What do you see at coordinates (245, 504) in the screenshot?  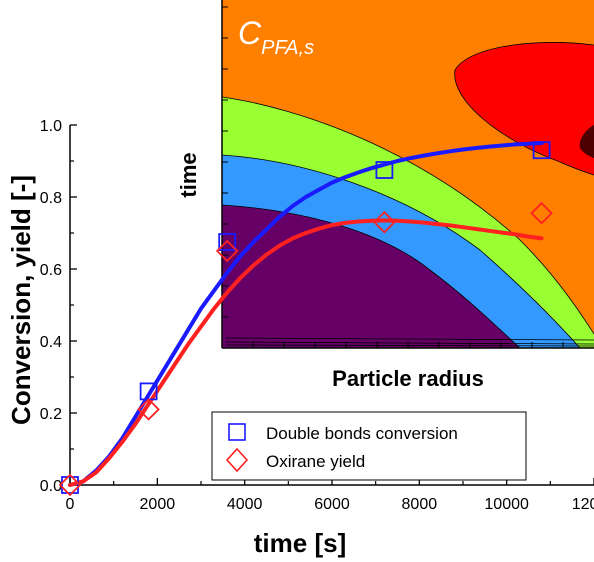 I see `x-tick-label: 4000` at bounding box center [245, 504].